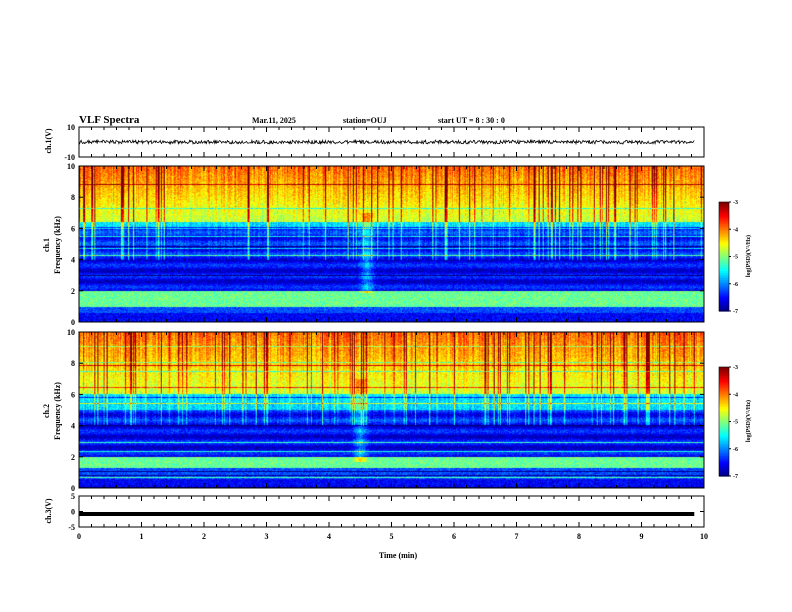 This screenshot has height=612, width=792. What do you see at coordinates (392, 536) in the screenshot?
I see `x-tick-label: 5` at bounding box center [392, 536].